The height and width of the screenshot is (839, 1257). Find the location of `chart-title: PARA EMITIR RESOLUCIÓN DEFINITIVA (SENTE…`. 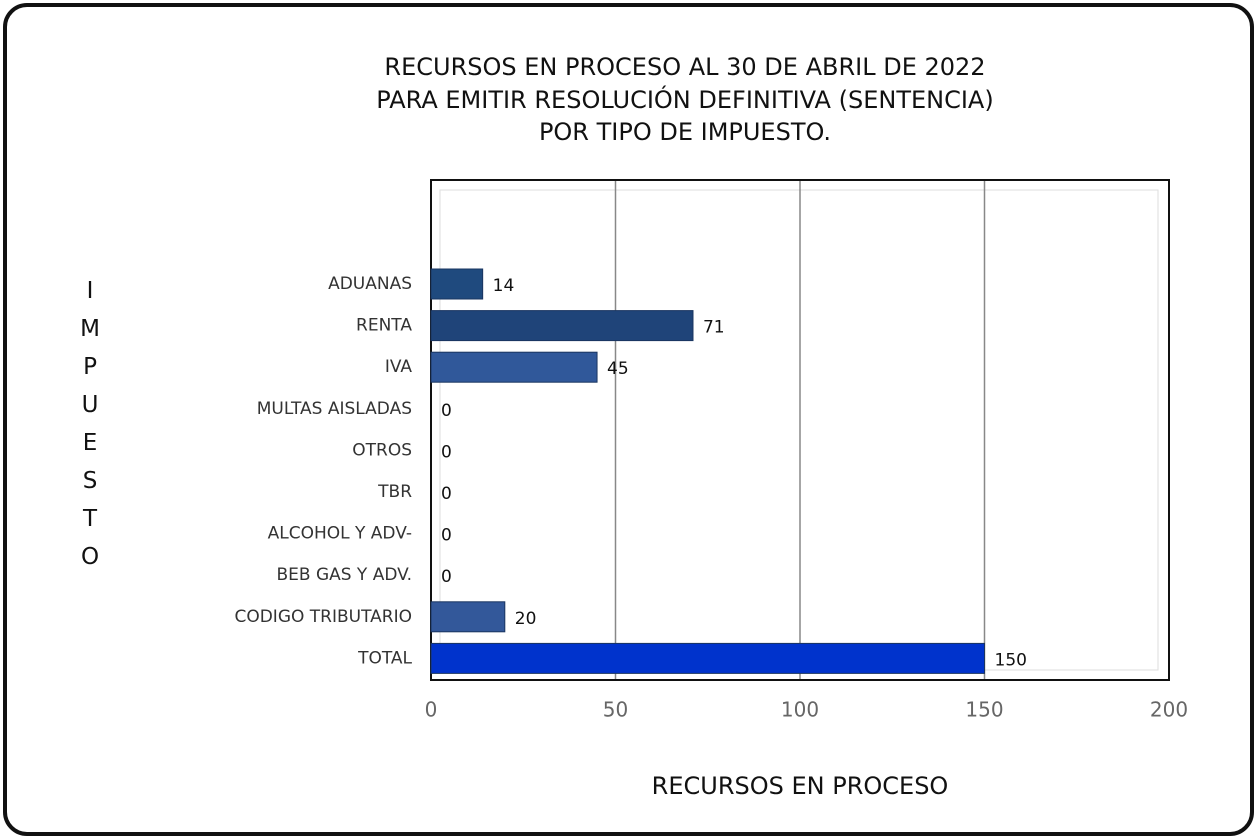

chart-title: PARA EMITIR RESOLUCIÓN DEFINITIVA (SENTE… is located at coordinates (684, 99).